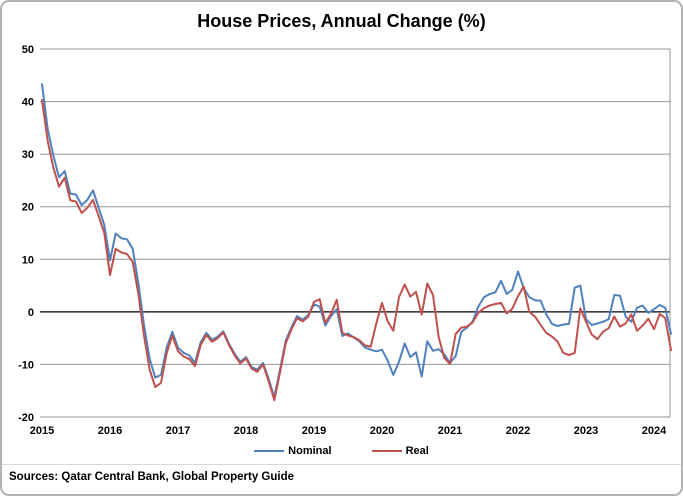  I want to click on x-tick-label: 2022, so click(518, 431).